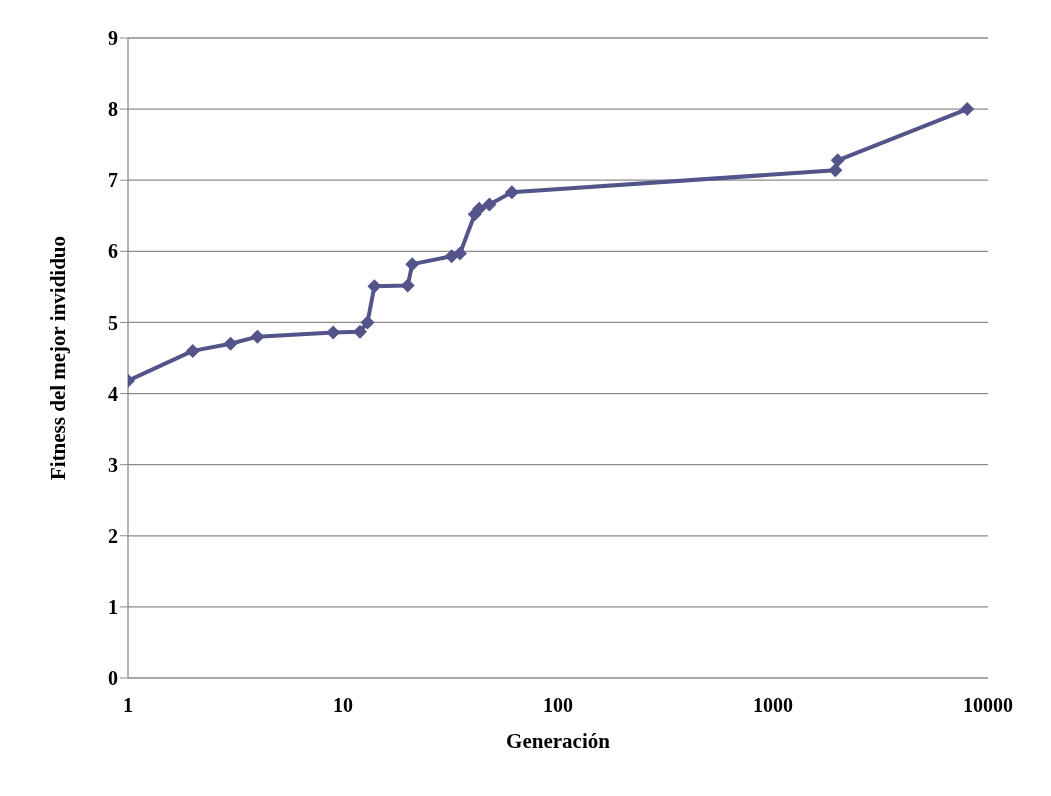  What do you see at coordinates (113, 464) in the screenshot?
I see `y-tick-label: 3` at bounding box center [113, 464].